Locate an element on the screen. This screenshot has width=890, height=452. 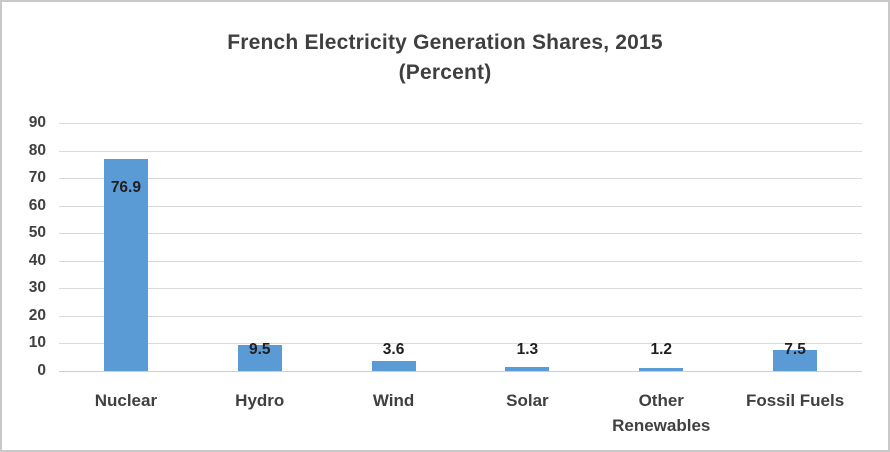
bar-value-label: 1.2 is located at coordinates (661, 349).